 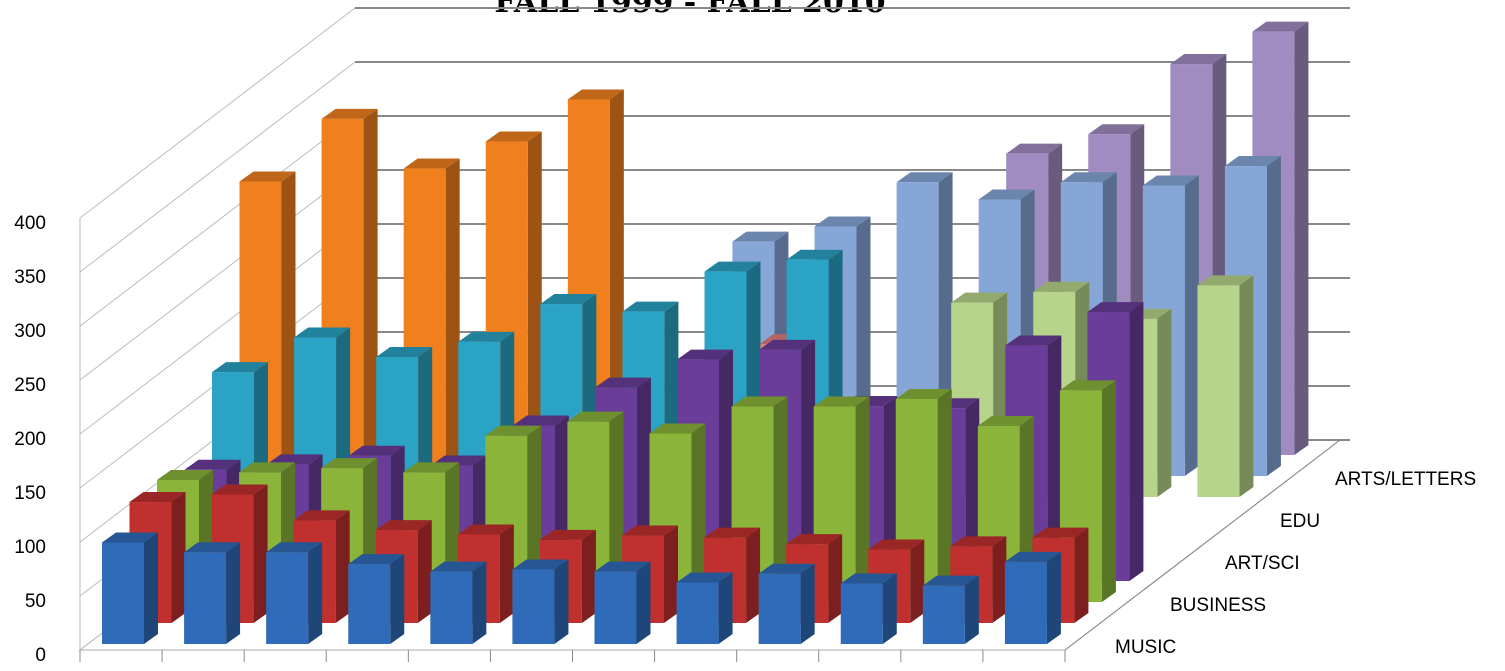 I want to click on depth-label: ARTS/LETTERS, so click(x=1405, y=479).